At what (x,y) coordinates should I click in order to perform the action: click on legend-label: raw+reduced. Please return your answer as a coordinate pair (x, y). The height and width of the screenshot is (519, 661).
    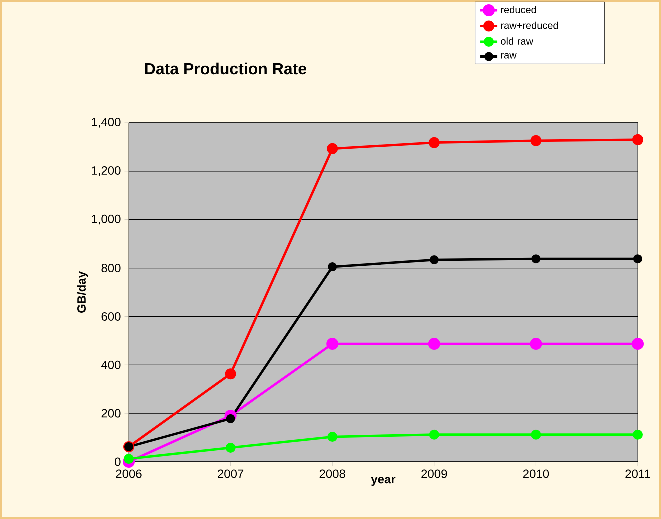
    Looking at the image, I should click on (529, 26).